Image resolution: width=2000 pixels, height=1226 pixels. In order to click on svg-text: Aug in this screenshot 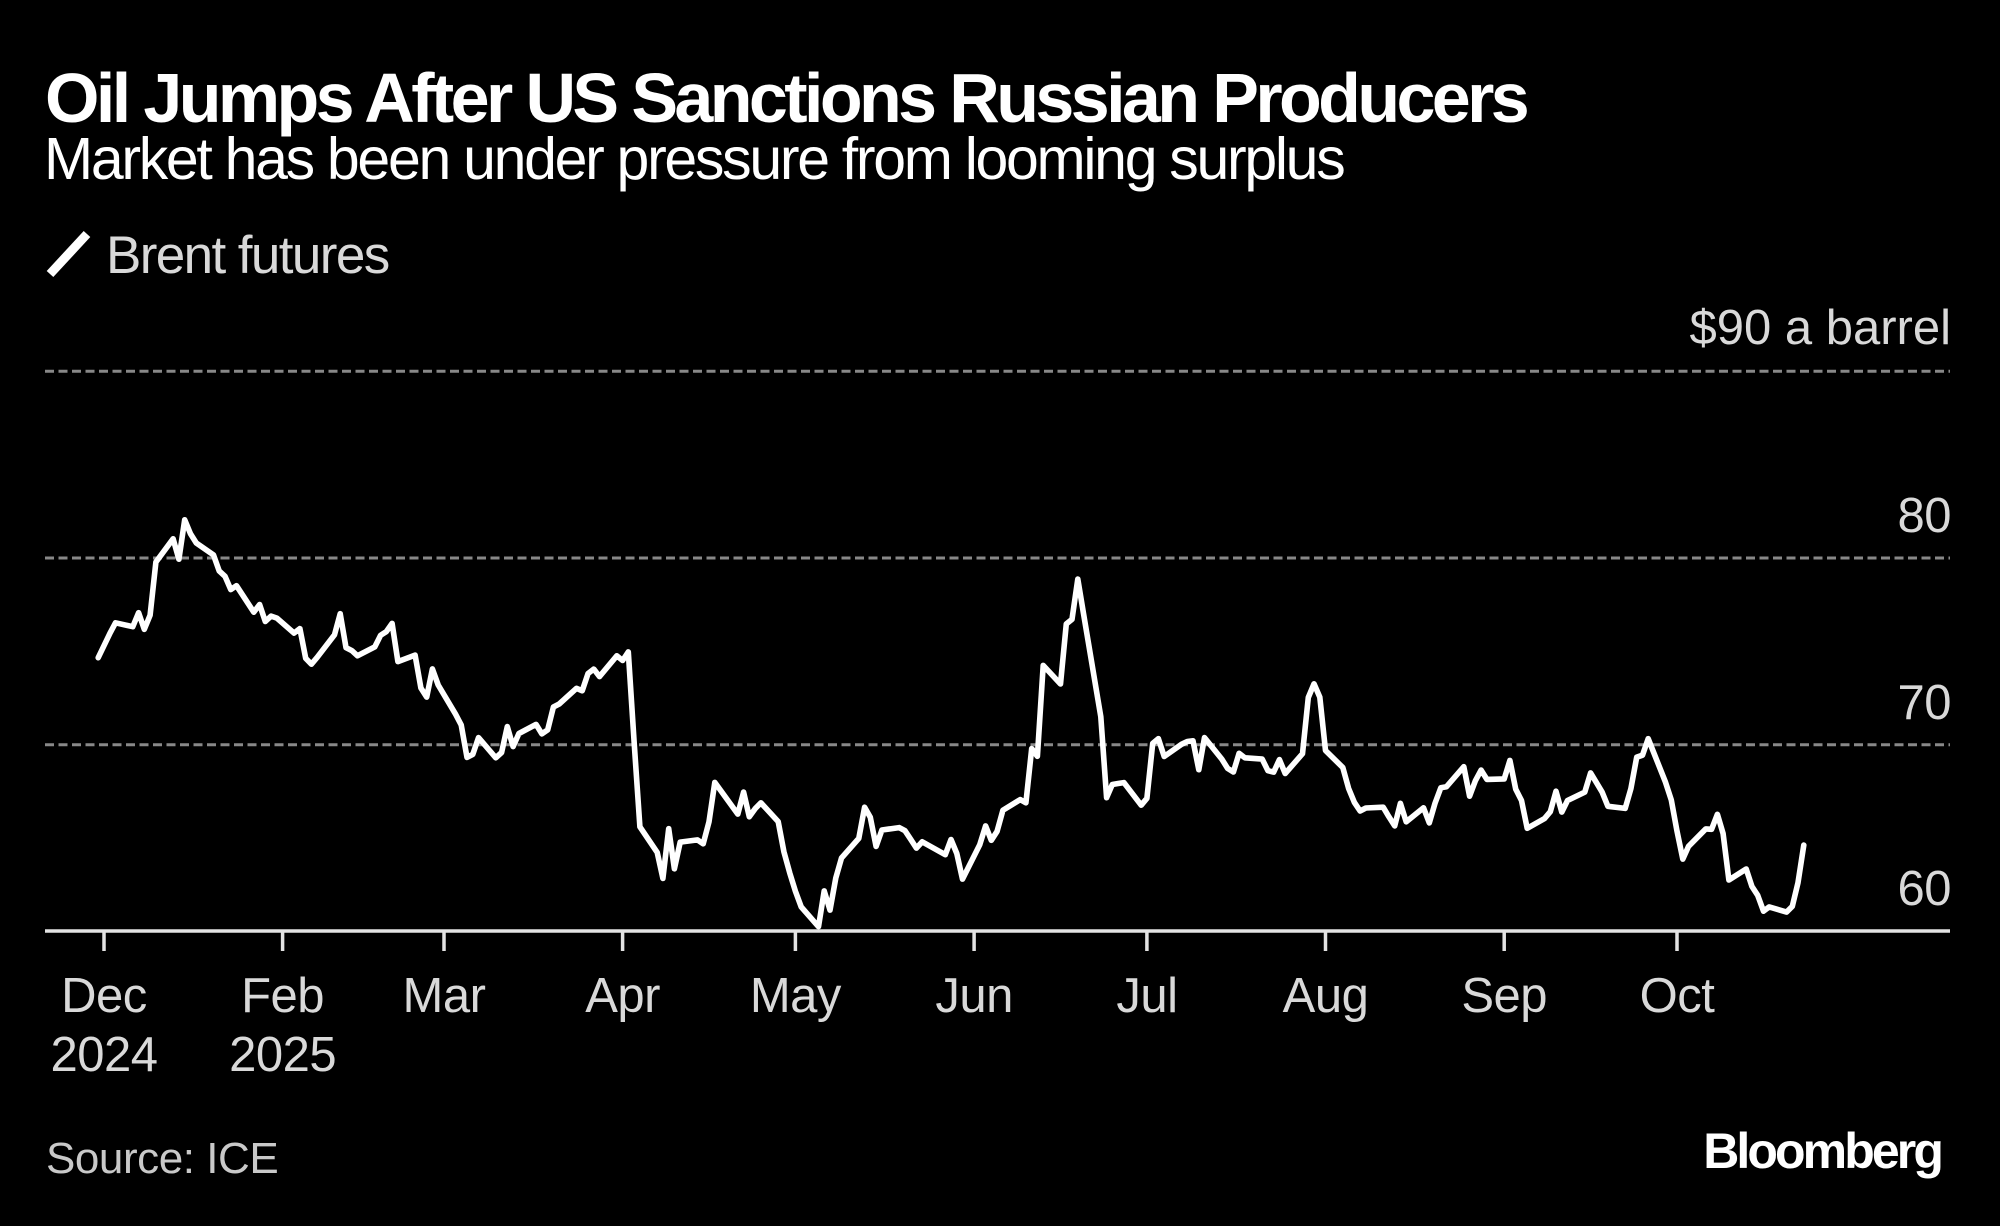, I will do `click(1326, 996)`.